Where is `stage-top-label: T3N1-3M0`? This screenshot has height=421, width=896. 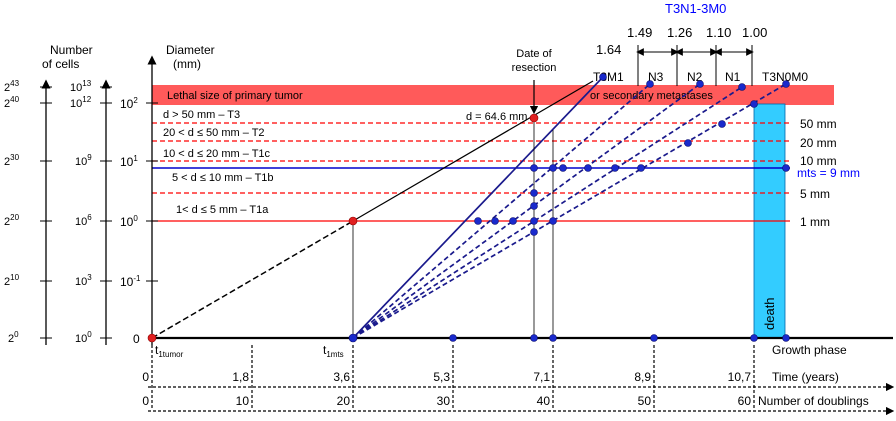 stage-top-label: T3N1-3M0 is located at coordinates (695, 8).